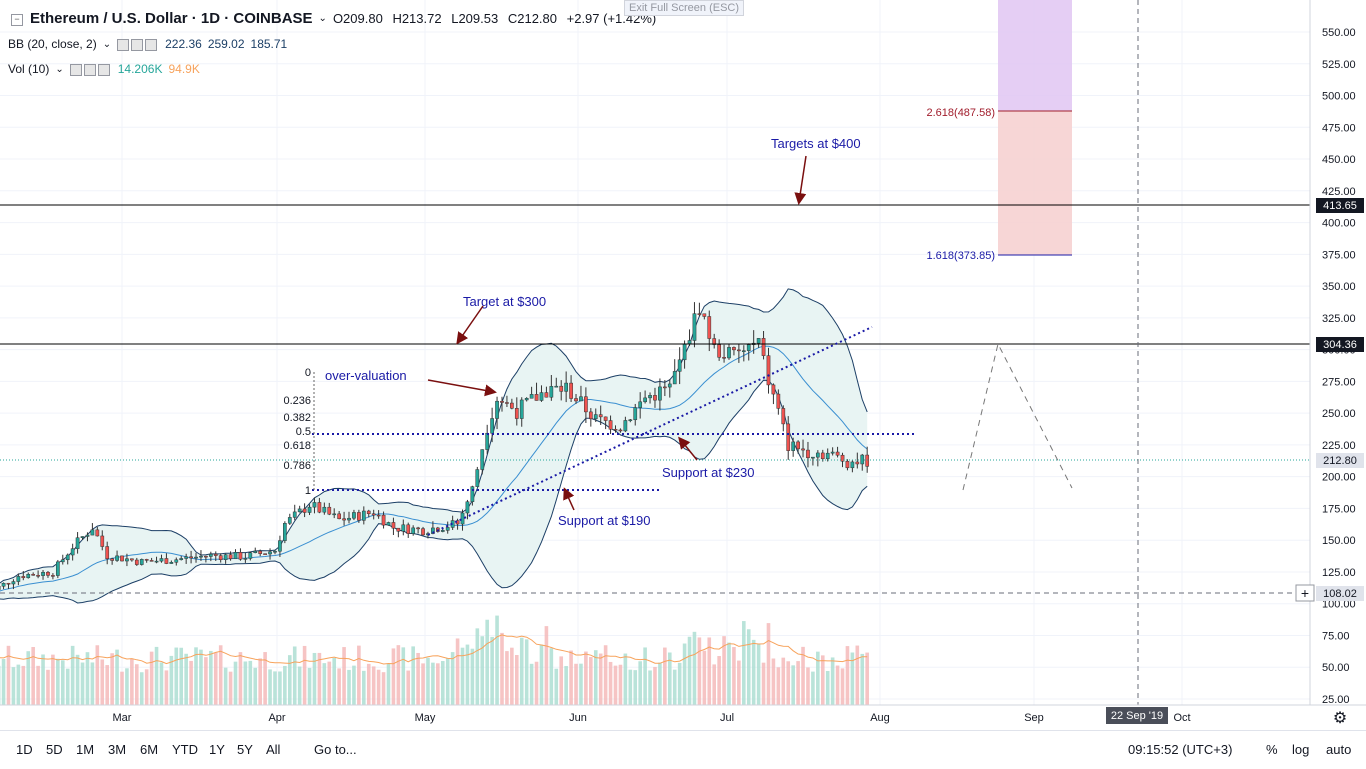  I want to click on bb-dropdown-icon: ⌄, so click(107, 44).